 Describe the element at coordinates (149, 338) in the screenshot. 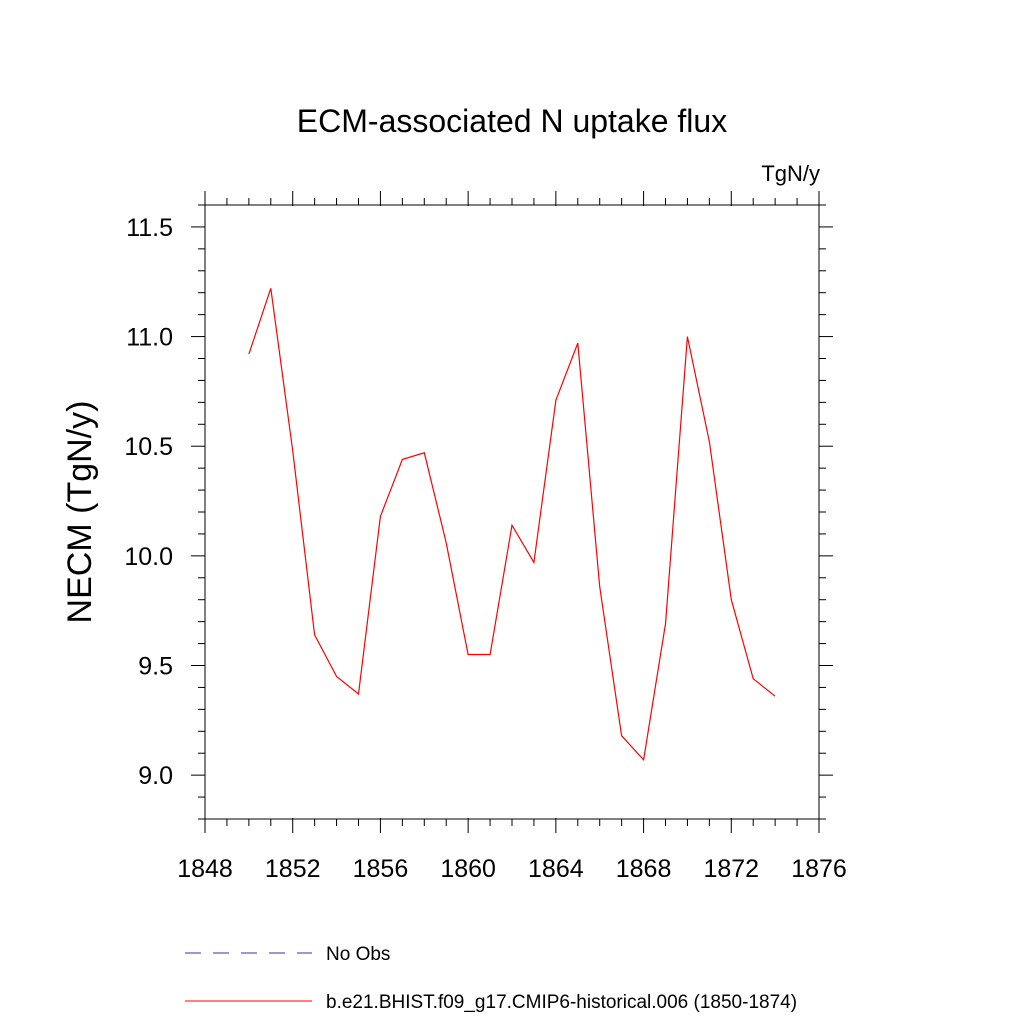

I see `y-tick-label: 11.0` at that location.